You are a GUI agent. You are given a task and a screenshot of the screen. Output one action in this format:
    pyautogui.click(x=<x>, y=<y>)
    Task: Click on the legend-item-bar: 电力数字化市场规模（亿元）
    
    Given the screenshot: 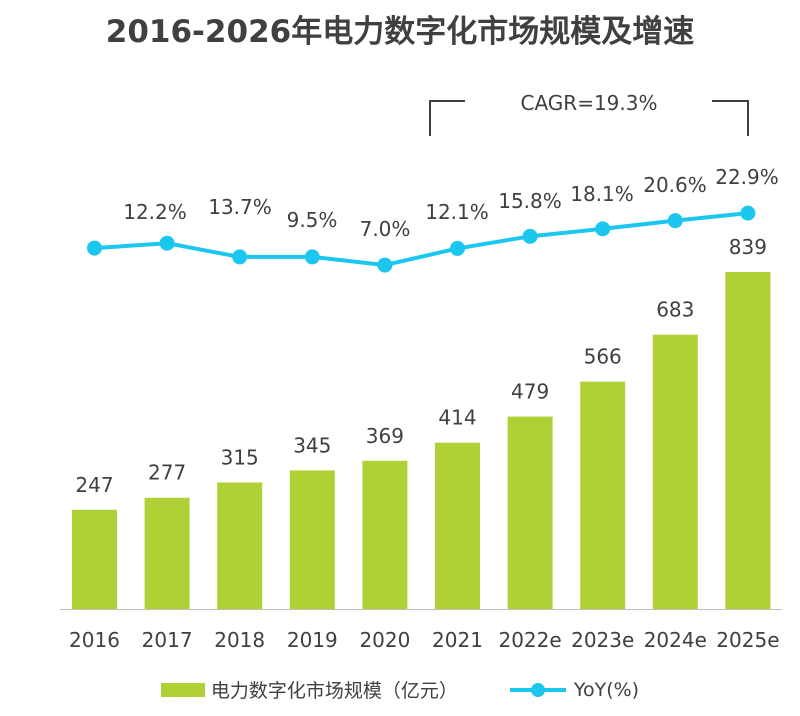 What is the action you would take?
    pyautogui.click(x=309, y=689)
    